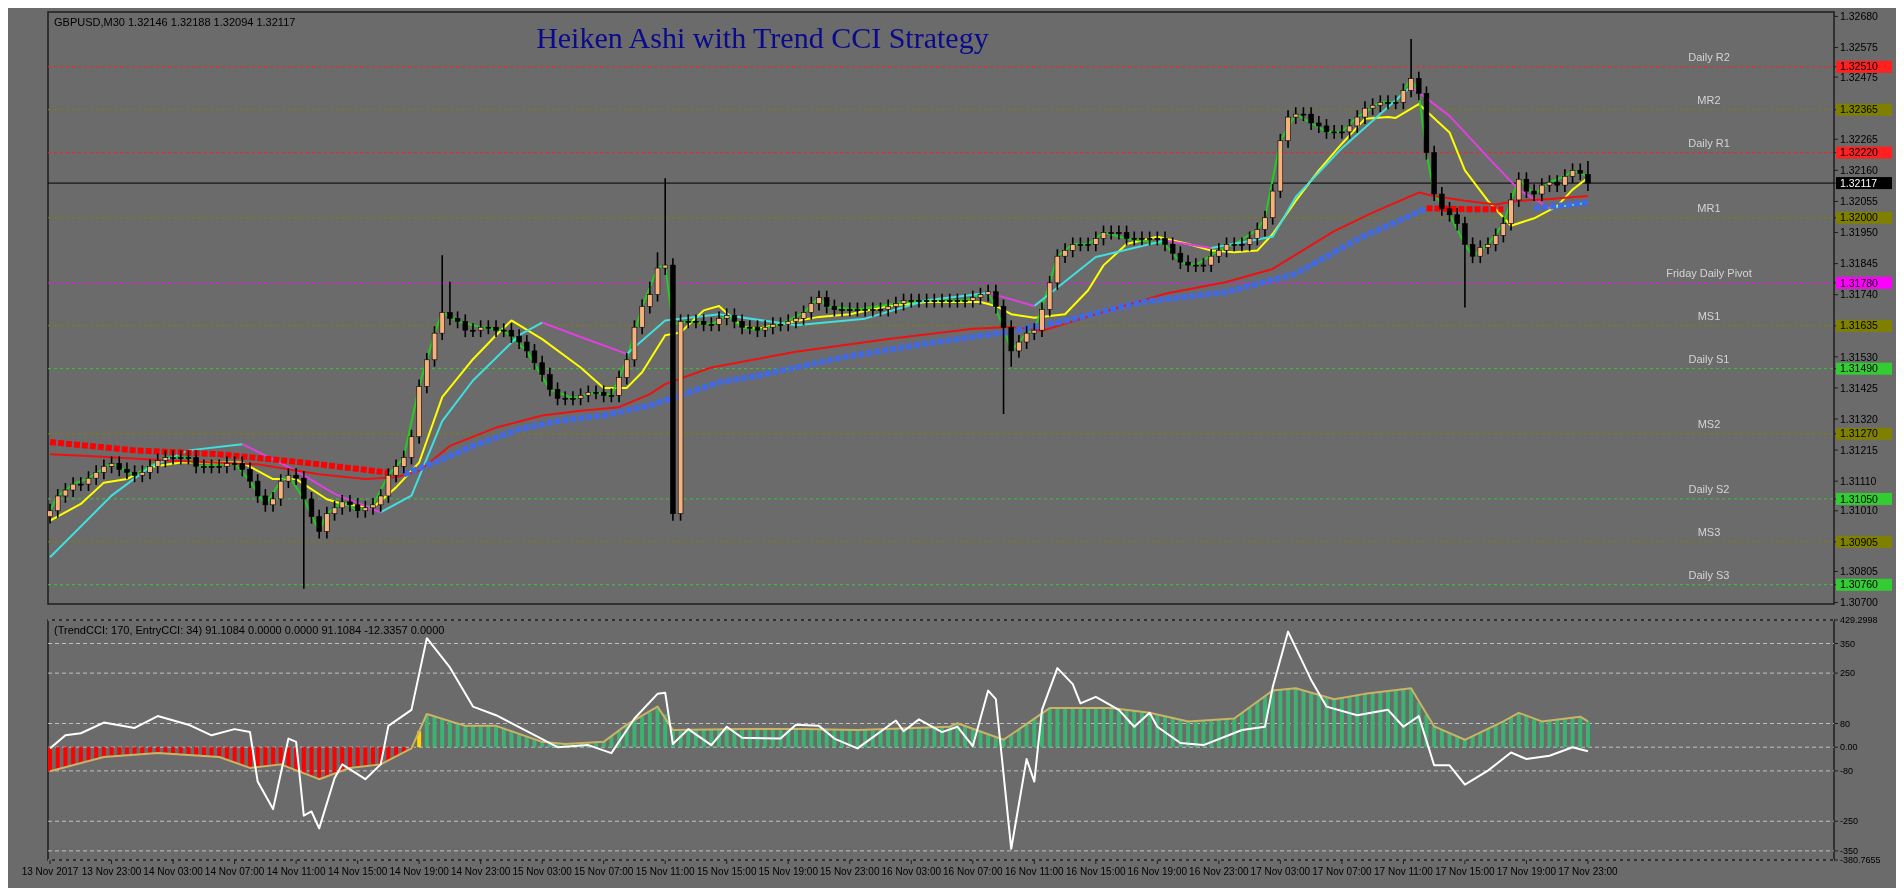 This screenshot has height=896, width=1904. I want to click on ref-line-label: MR2, so click(1709, 99).